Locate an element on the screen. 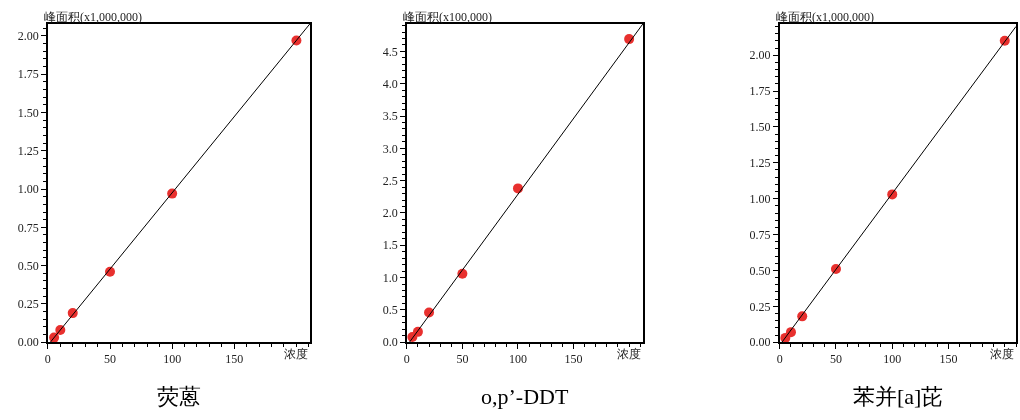 The width and height of the screenshot is (1020, 420). y-tick-label: 0.0 is located at coordinates (390, 342).